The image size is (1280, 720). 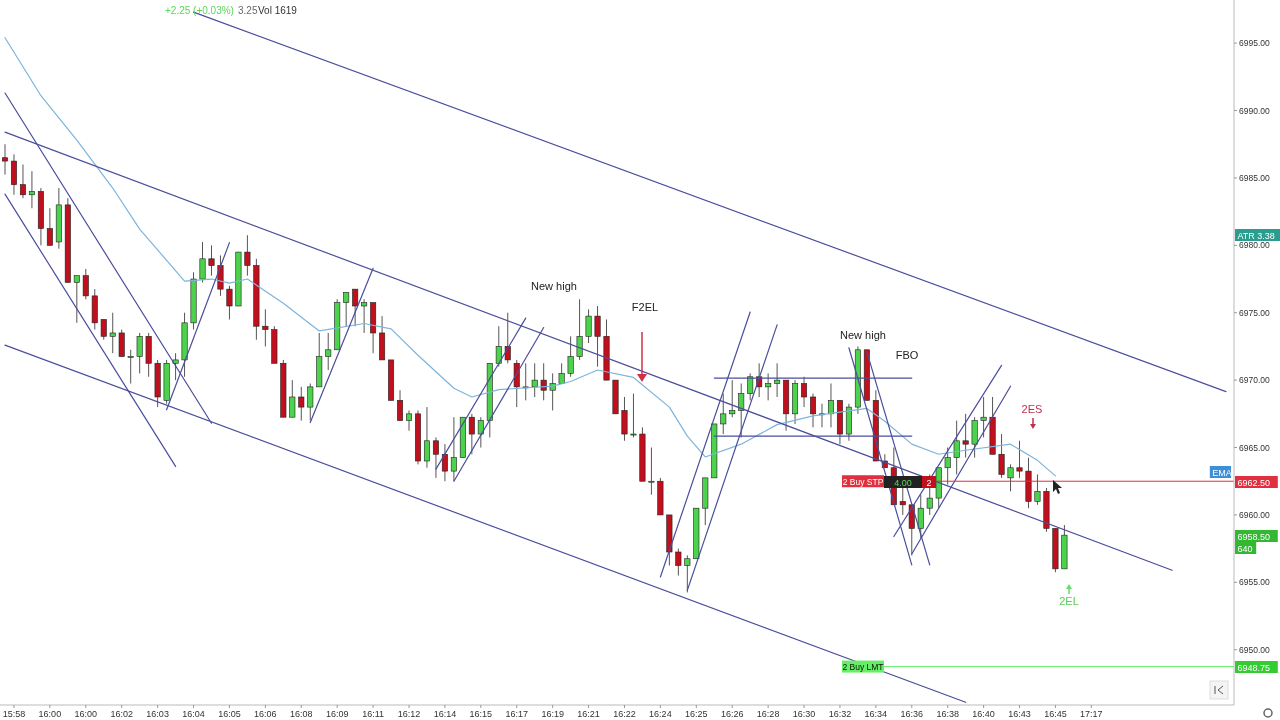 What do you see at coordinates (278, 10) in the screenshot?
I see `annotation: Vol 1619` at bounding box center [278, 10].